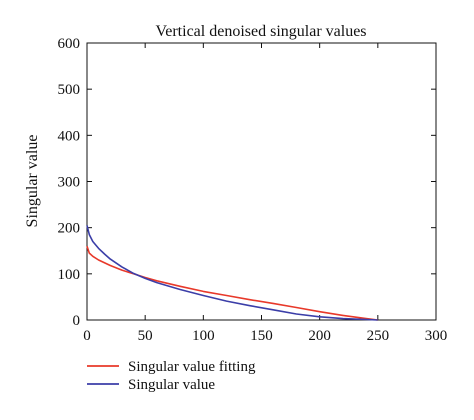  I want to click on y-axis-label: Singular value, so click(32, 181).